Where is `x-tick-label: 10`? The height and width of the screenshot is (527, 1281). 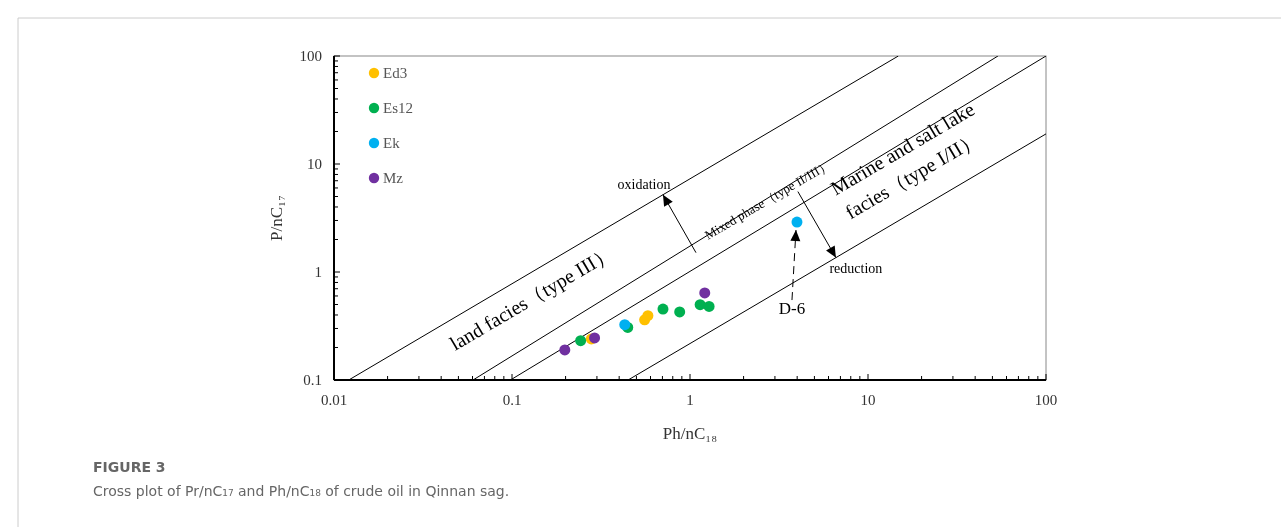 x-tick-label: 10 is located at coordinates (868, 400).